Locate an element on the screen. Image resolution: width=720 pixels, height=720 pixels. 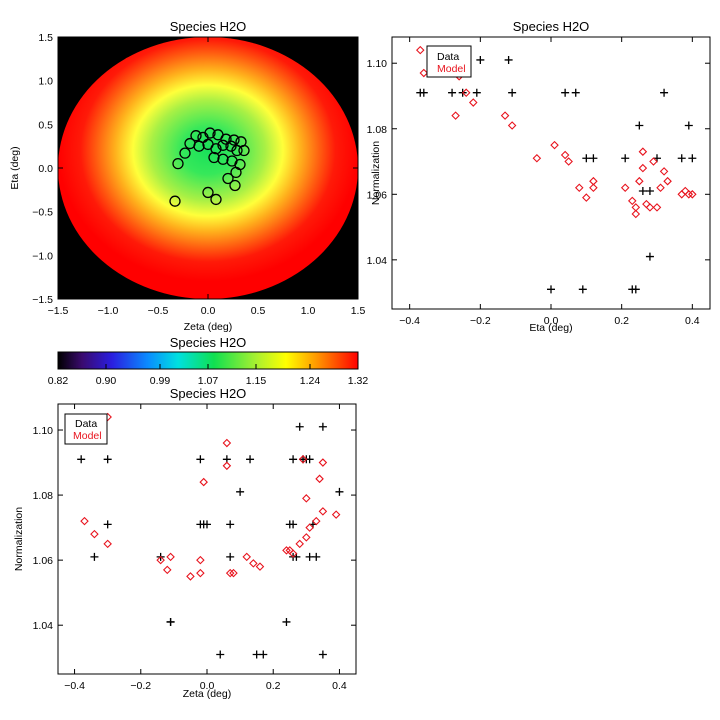
scatter-zeta-legend-model: Model is located at coordinates (87, 436).